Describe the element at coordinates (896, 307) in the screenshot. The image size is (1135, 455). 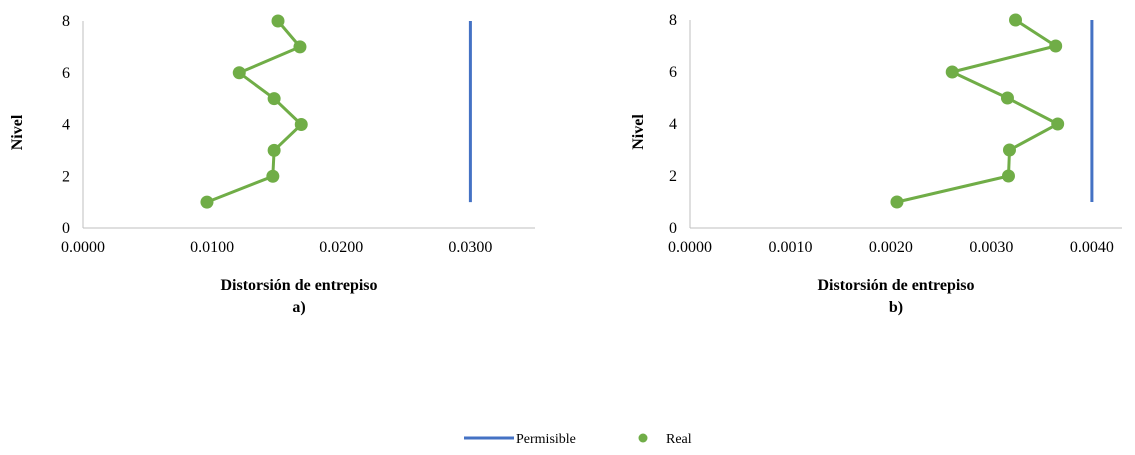
I see `panel-label: b)` at that location.